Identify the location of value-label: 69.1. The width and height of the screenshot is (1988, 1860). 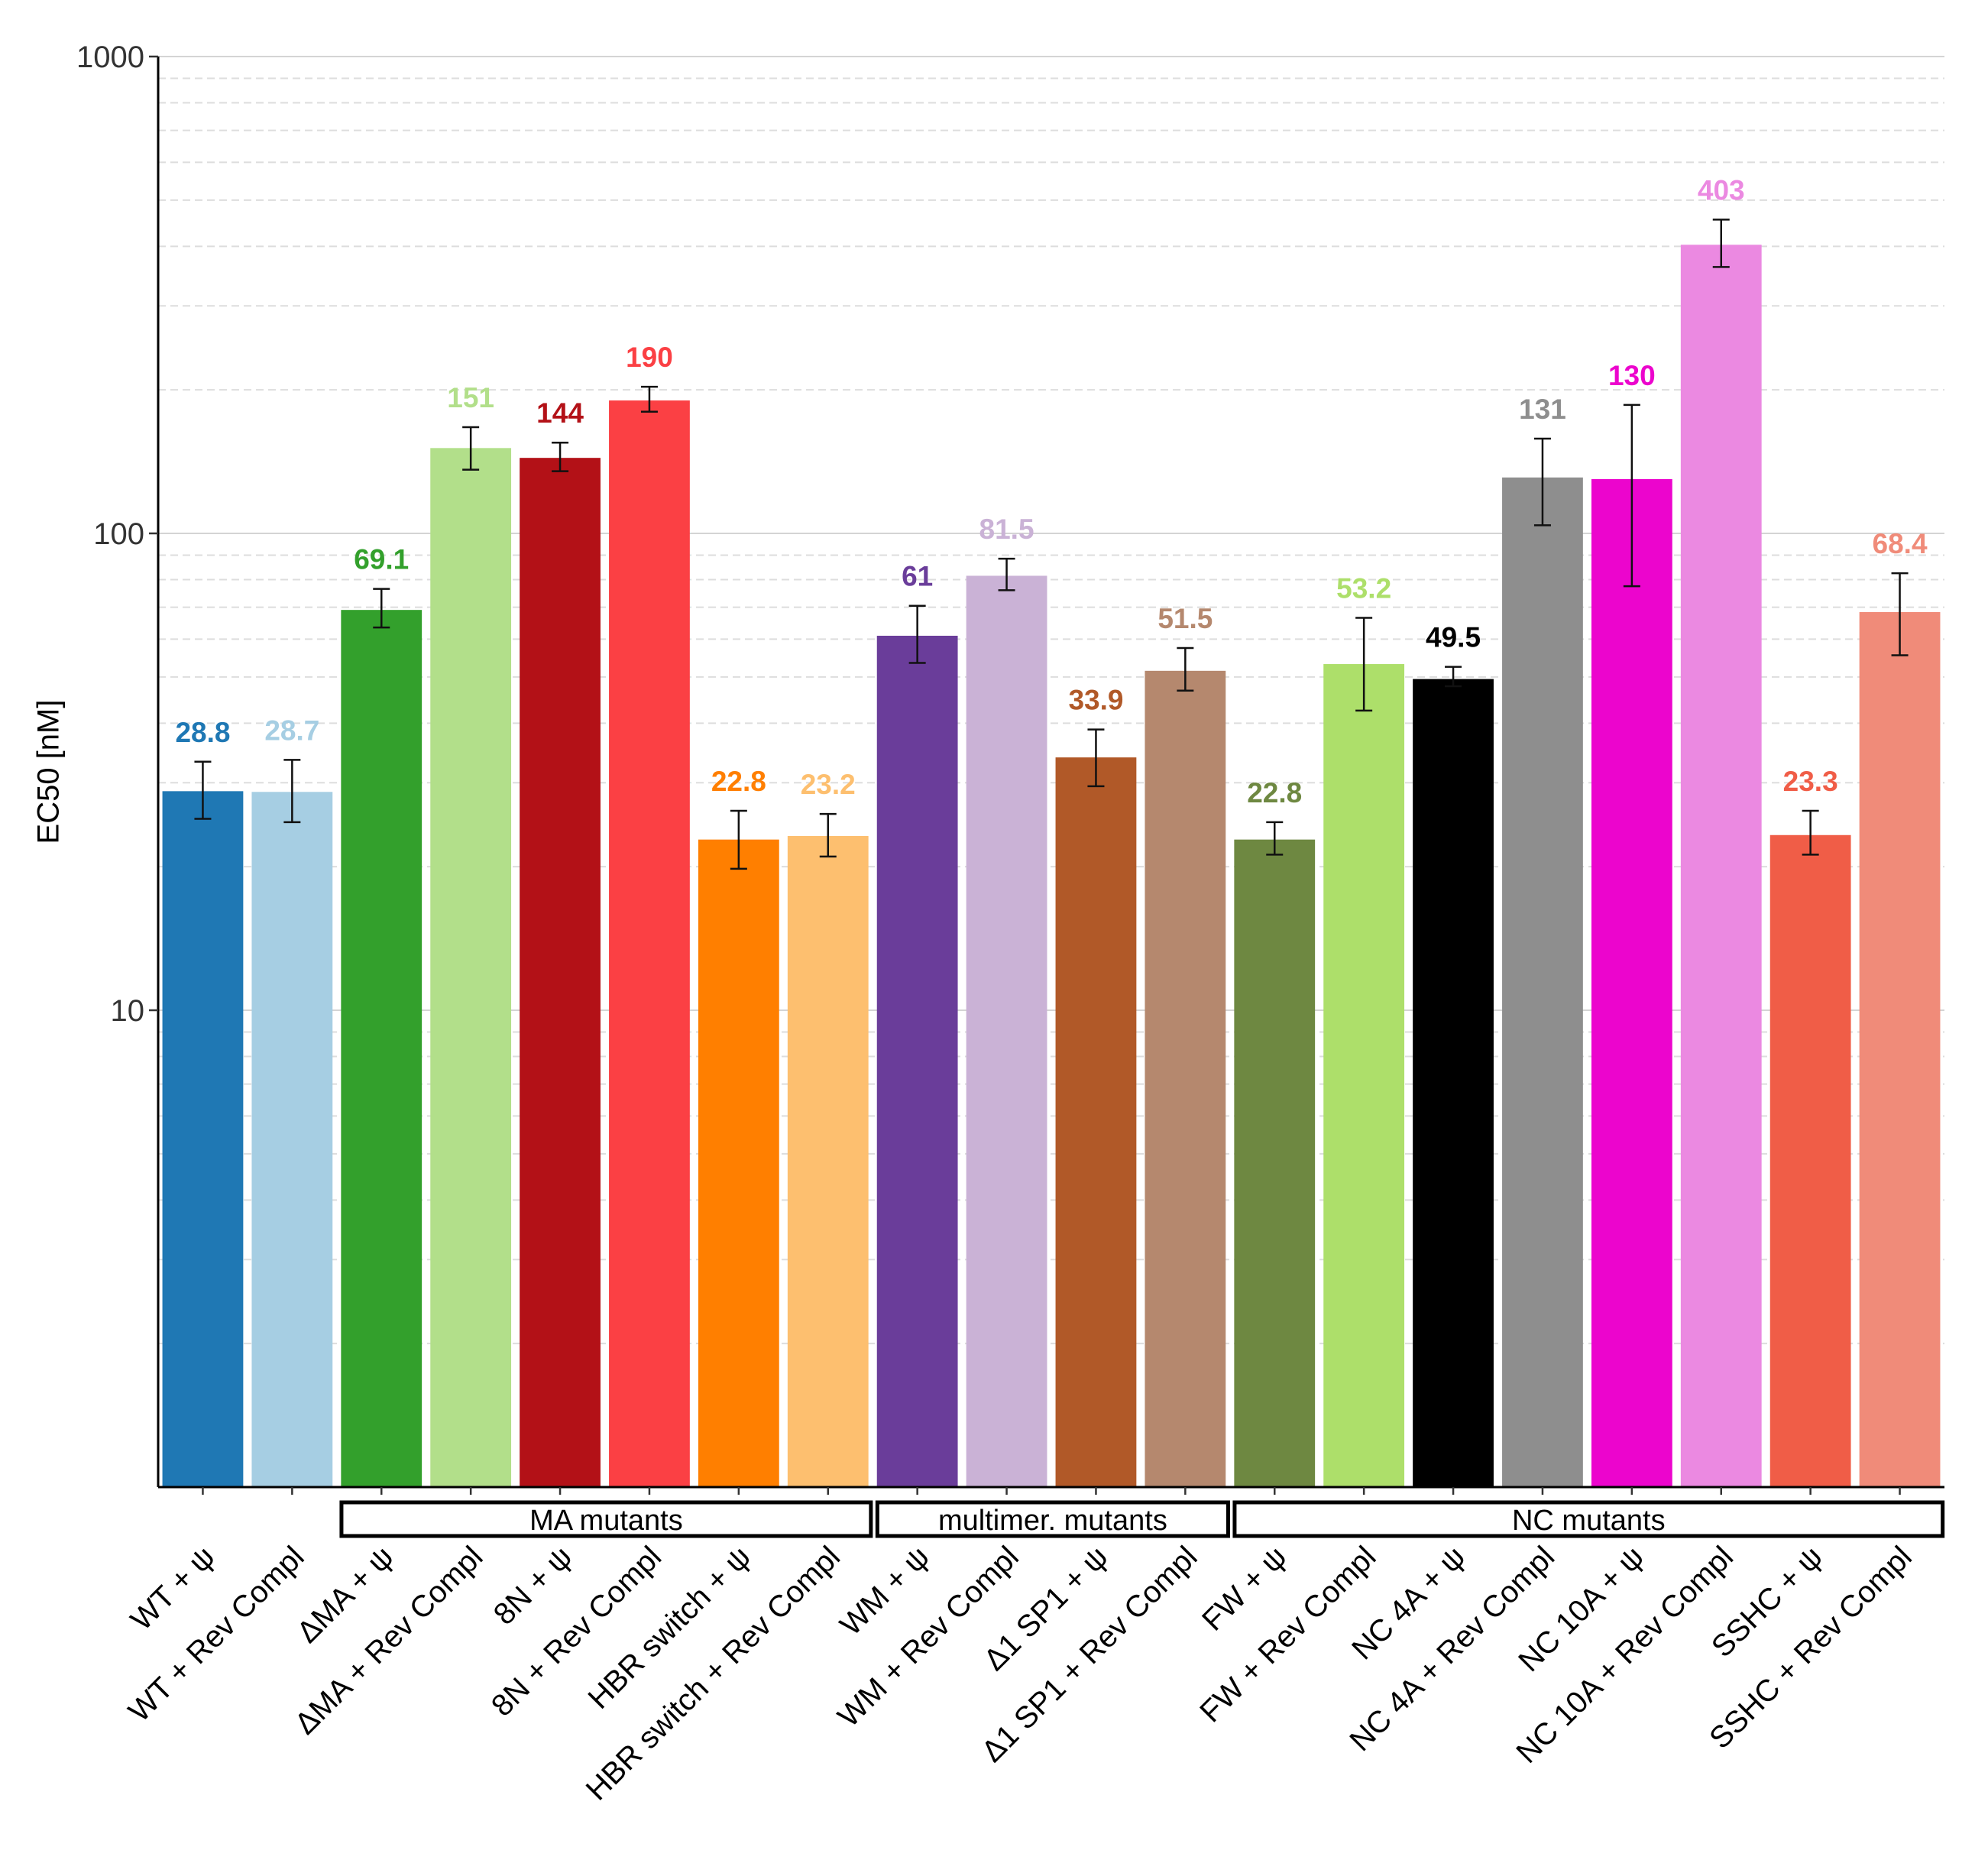
(381, 559).